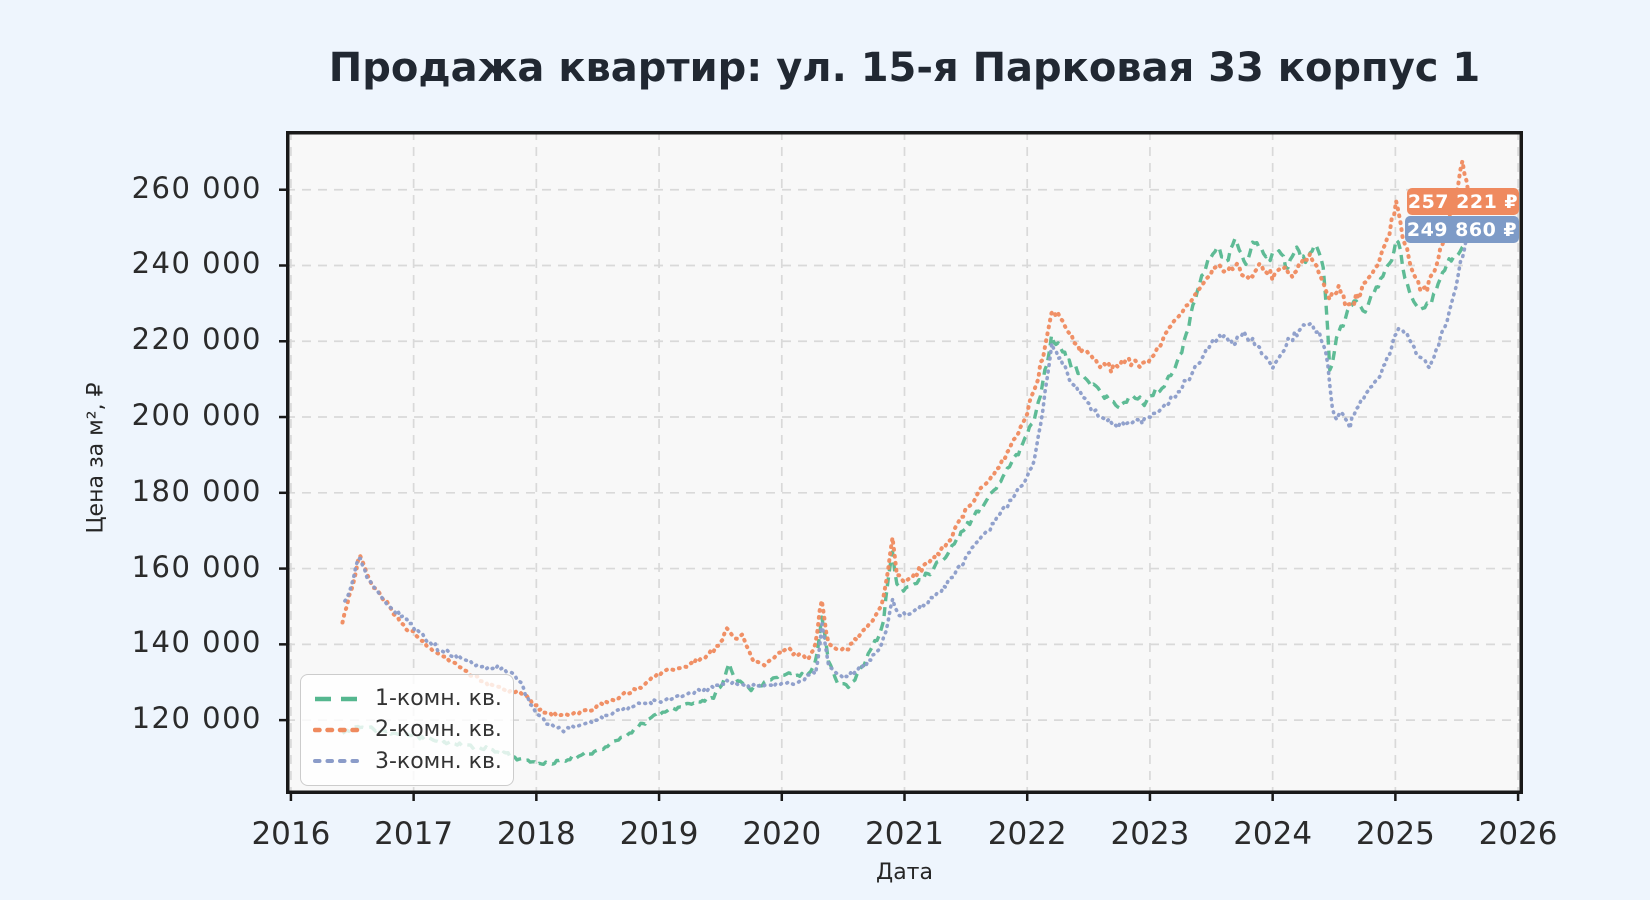 The image size is (1650, 900). What do you see at coordinates (1518, 834) in the screenshot?
I see `x-tick-2026: 2026` at bounding box center [1518, 834].